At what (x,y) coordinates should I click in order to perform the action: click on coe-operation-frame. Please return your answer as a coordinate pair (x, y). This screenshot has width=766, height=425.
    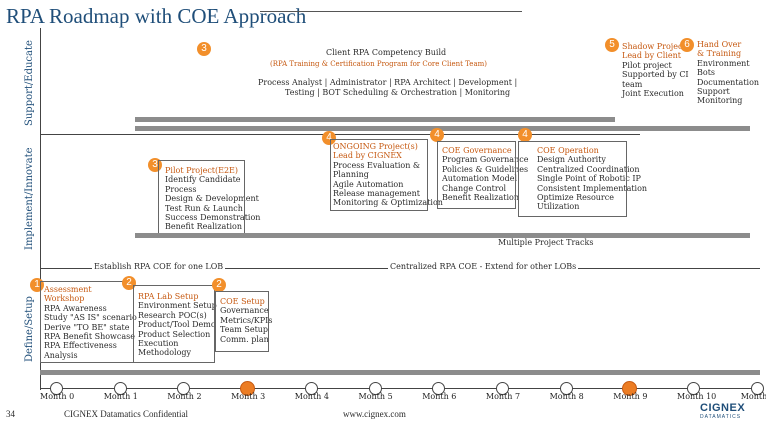
    Looking at the image, I should click on (572, 179).